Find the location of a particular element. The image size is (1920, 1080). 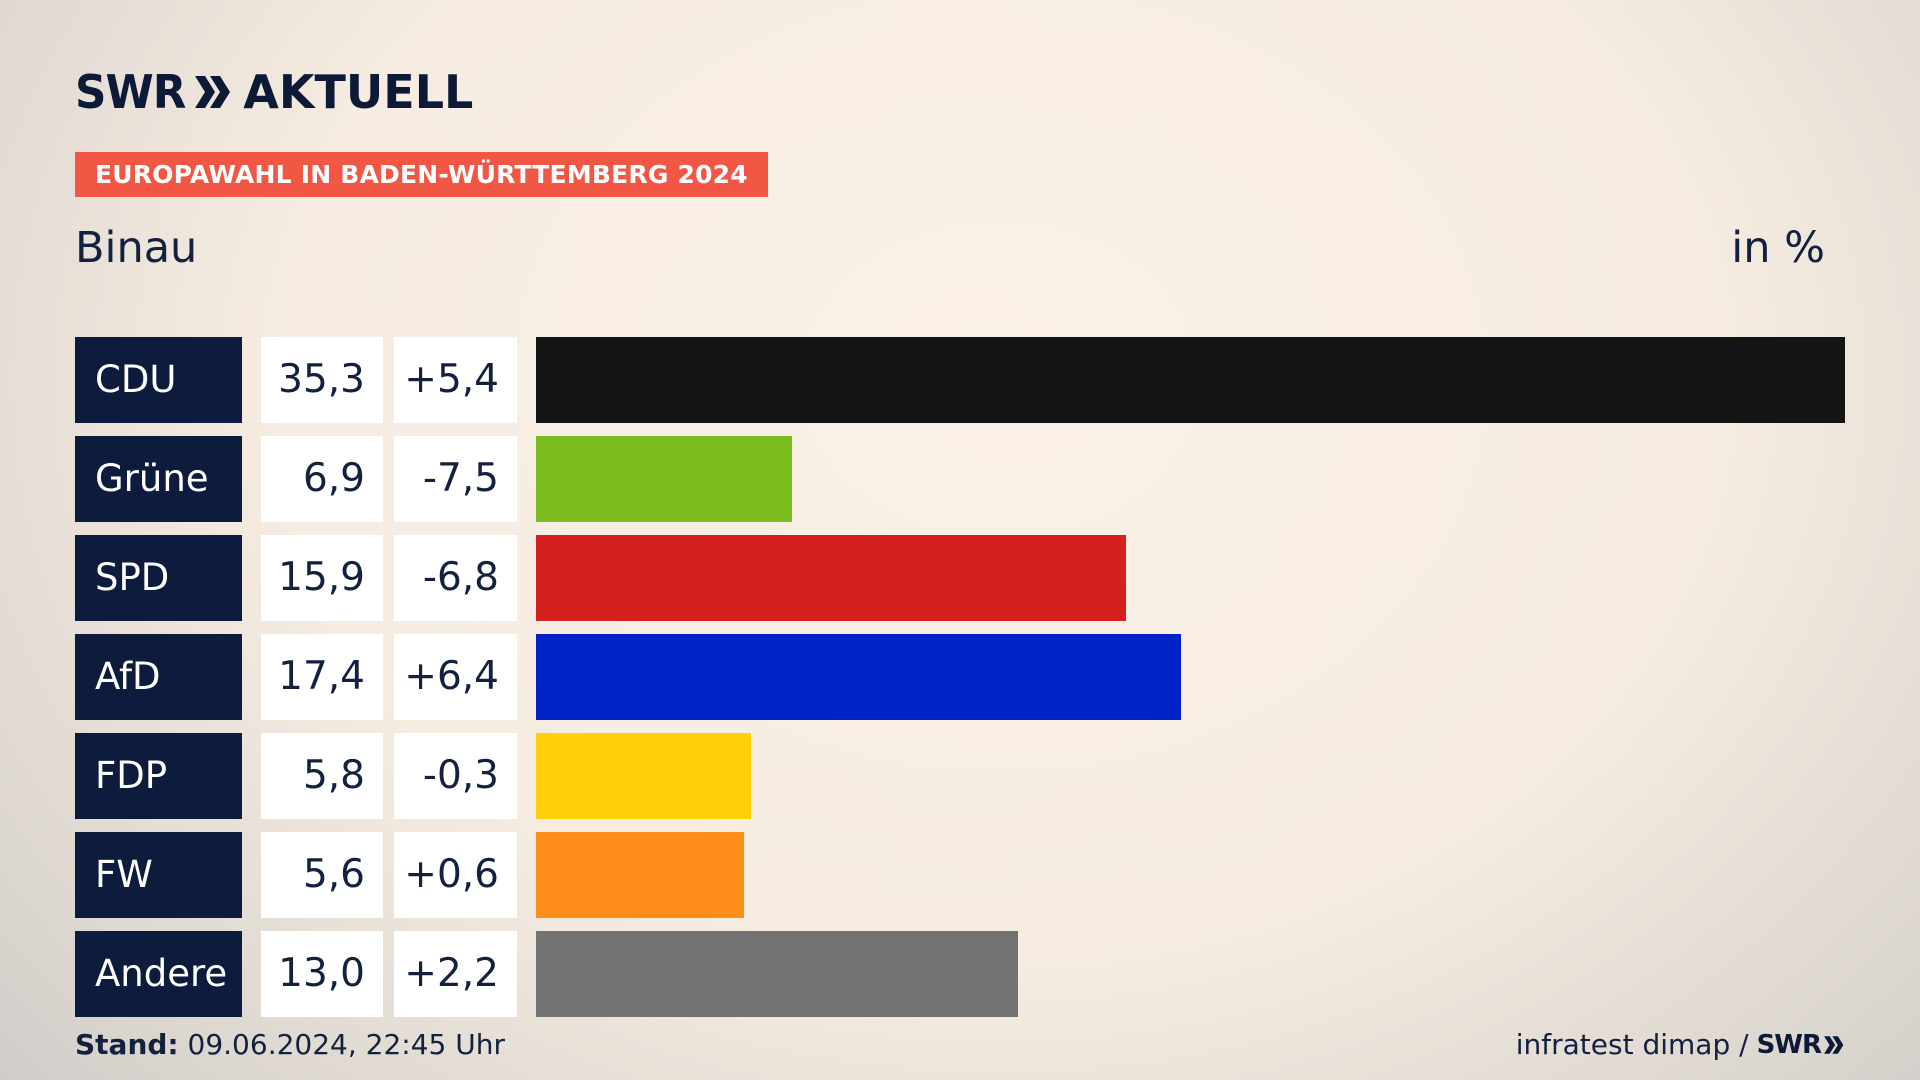

vote-share-label: 13,0 is located at coordinates (322, 974).